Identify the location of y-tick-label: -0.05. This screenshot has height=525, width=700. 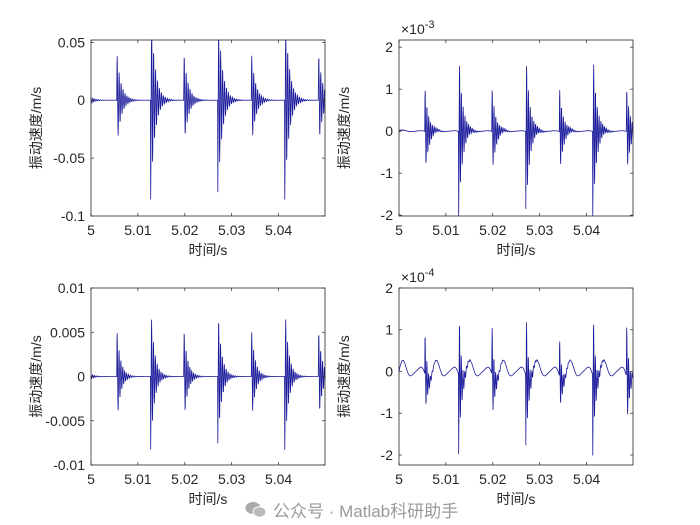
(69, 158).